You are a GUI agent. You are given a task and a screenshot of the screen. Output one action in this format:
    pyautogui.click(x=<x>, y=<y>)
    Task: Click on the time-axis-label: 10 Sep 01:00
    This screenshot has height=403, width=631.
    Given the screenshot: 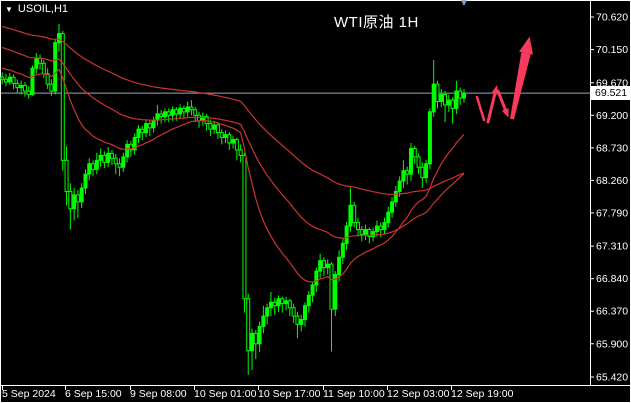 What is the action you would take?
    pyautogui.click(x=225, y=394)
    